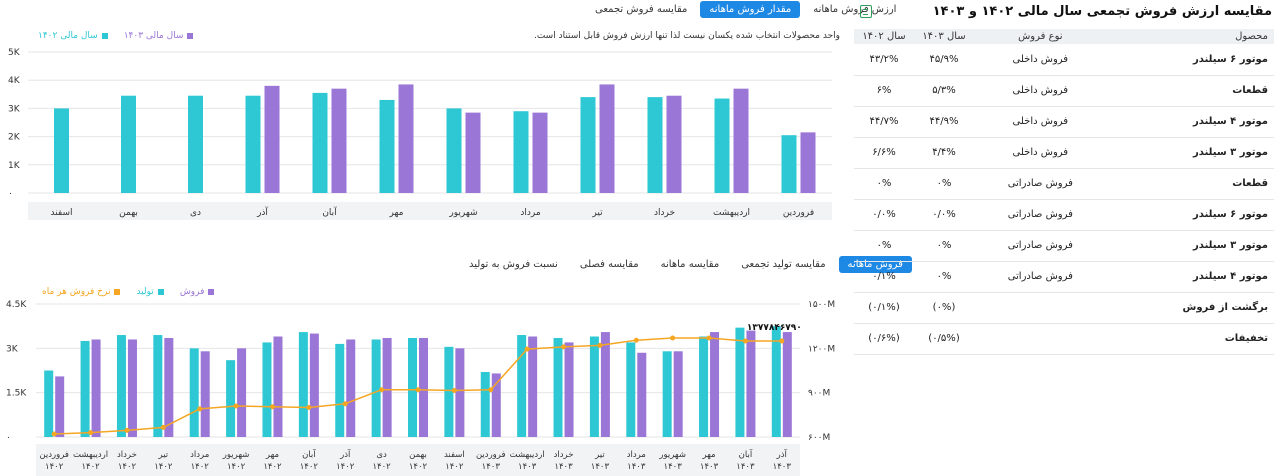 This screenshot has width=1280, height=476. I want to click on cell-y1402: ۶%, so click(884, 91).